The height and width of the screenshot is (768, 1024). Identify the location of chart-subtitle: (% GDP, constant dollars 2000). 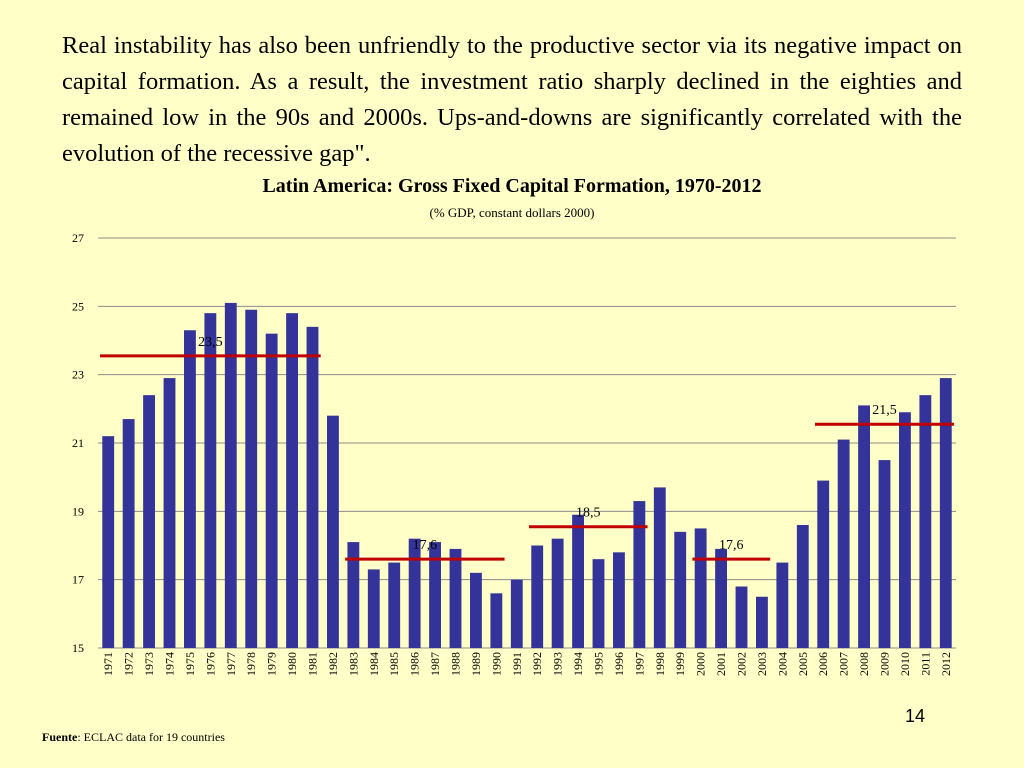
(512, 212).